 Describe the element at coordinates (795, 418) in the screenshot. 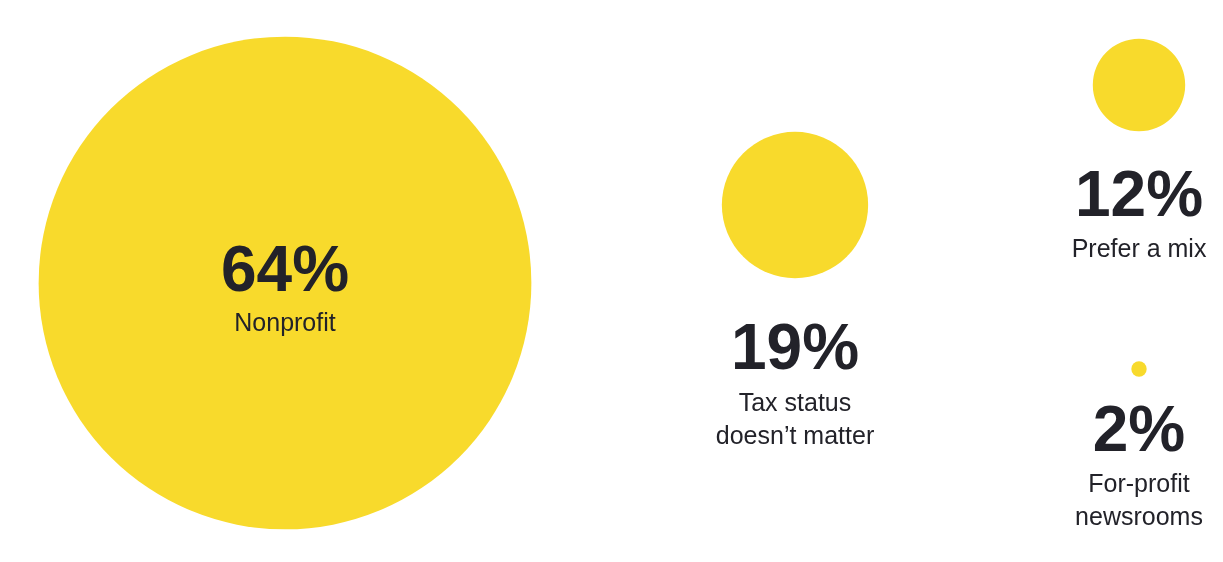

I see `category-label: Tax status doesn’t matter` at that location.